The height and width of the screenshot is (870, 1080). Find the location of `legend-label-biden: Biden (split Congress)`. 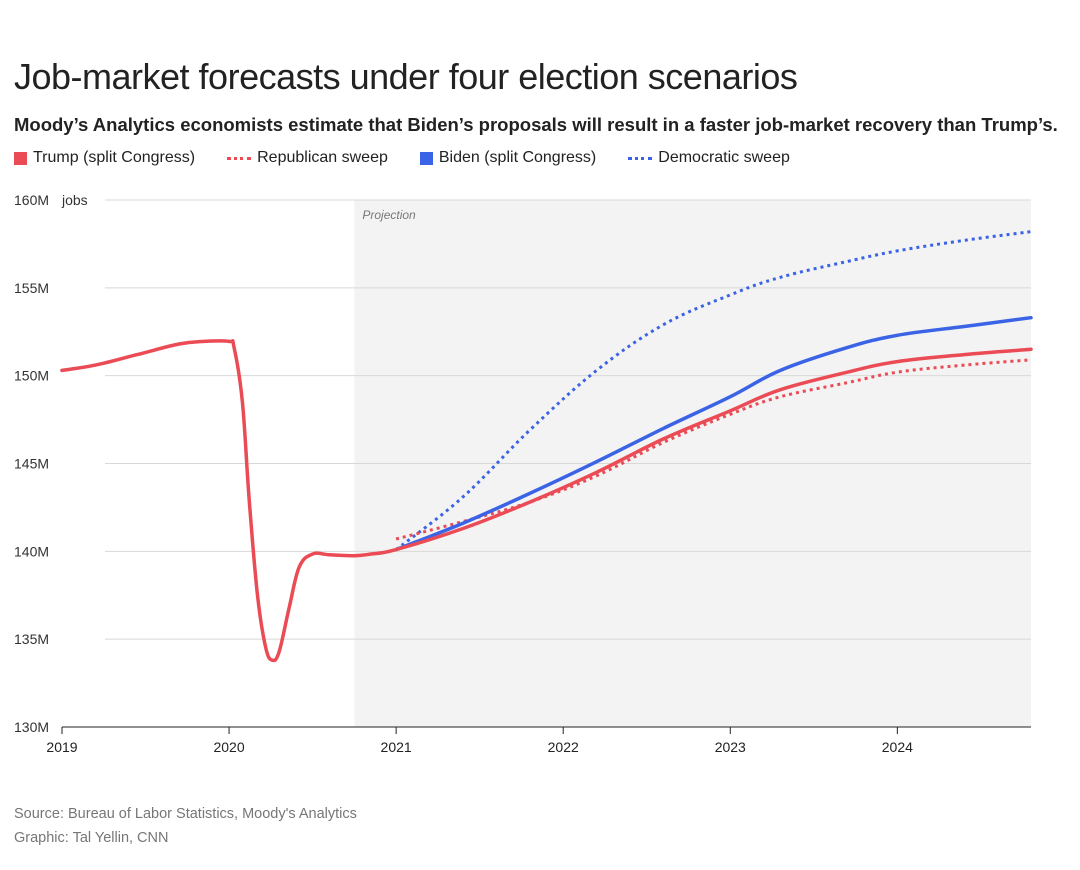

legend-label-biden: Biden (split Congress) is located at coordinates (517, 157).